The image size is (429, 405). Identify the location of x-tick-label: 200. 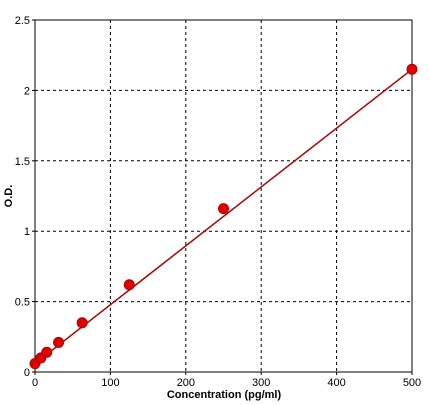
(186, 383).